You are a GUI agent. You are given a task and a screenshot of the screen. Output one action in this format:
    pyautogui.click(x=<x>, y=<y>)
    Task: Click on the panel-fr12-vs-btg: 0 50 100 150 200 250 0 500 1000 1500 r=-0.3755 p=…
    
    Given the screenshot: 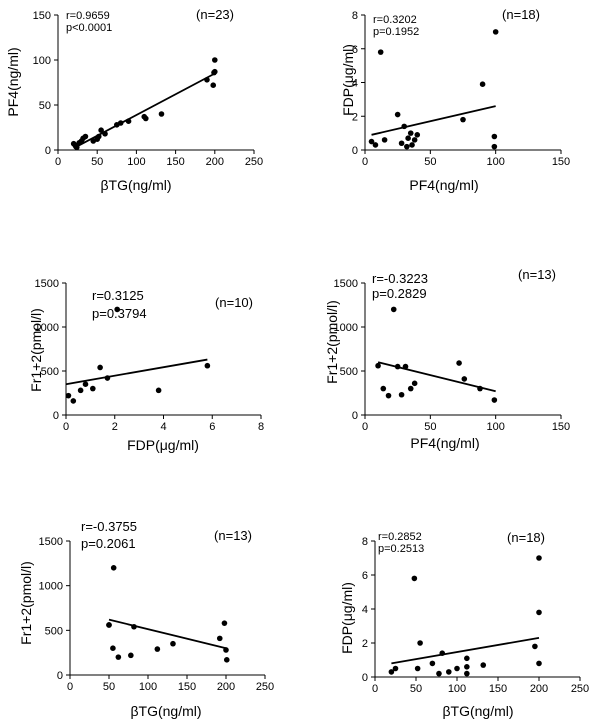 What is the action you would take?
    pyautogui.click(x=146, y=619)
    